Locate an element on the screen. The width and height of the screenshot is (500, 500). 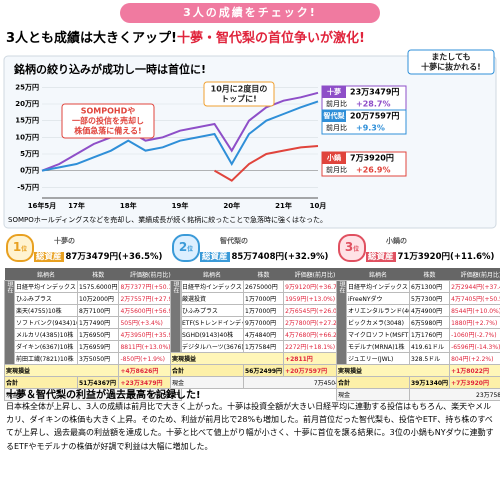
annotation-box is located at coordinates (239, 94).